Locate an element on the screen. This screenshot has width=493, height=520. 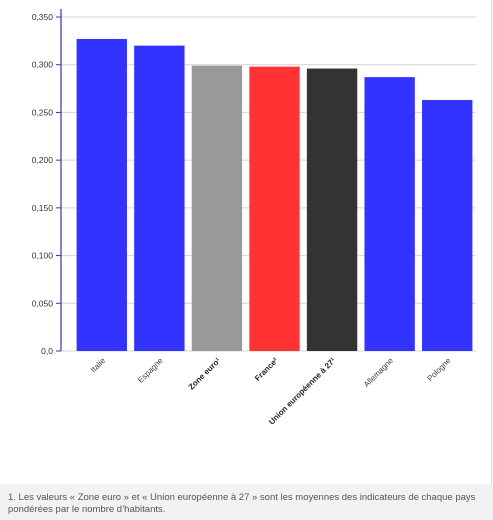
x-tick-label: Union européenne à 27¹ is located at coordinates (302, 391).